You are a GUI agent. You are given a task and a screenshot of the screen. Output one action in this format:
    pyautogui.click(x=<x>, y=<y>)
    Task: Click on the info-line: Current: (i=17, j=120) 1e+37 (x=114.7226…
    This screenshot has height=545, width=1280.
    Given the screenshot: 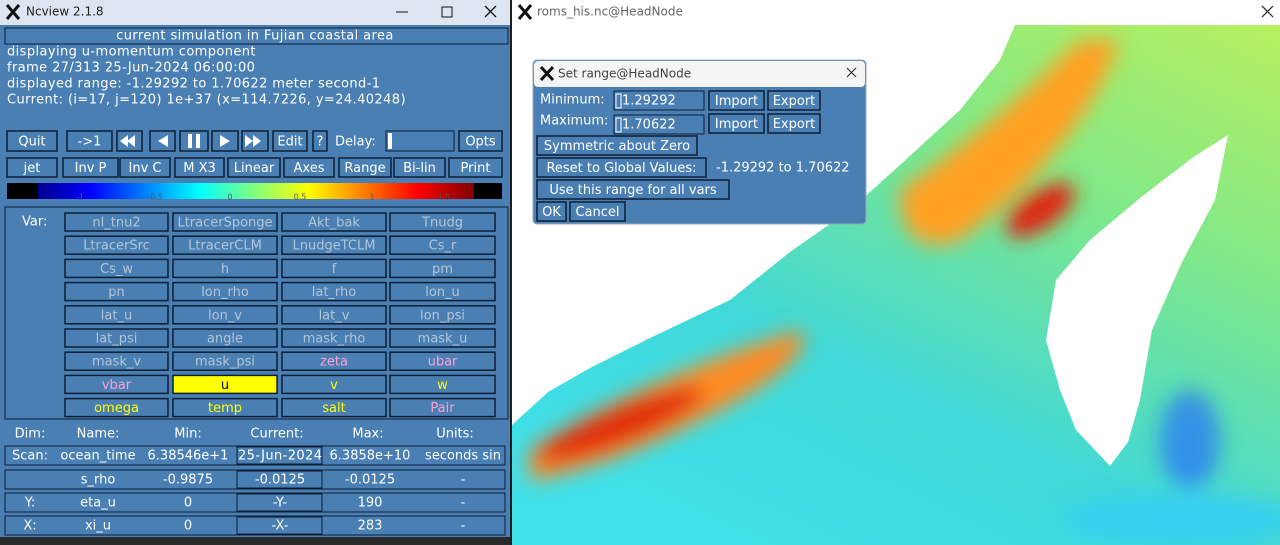 What is the action you would take?
    pyautogui.click(x=206, y=100)
    